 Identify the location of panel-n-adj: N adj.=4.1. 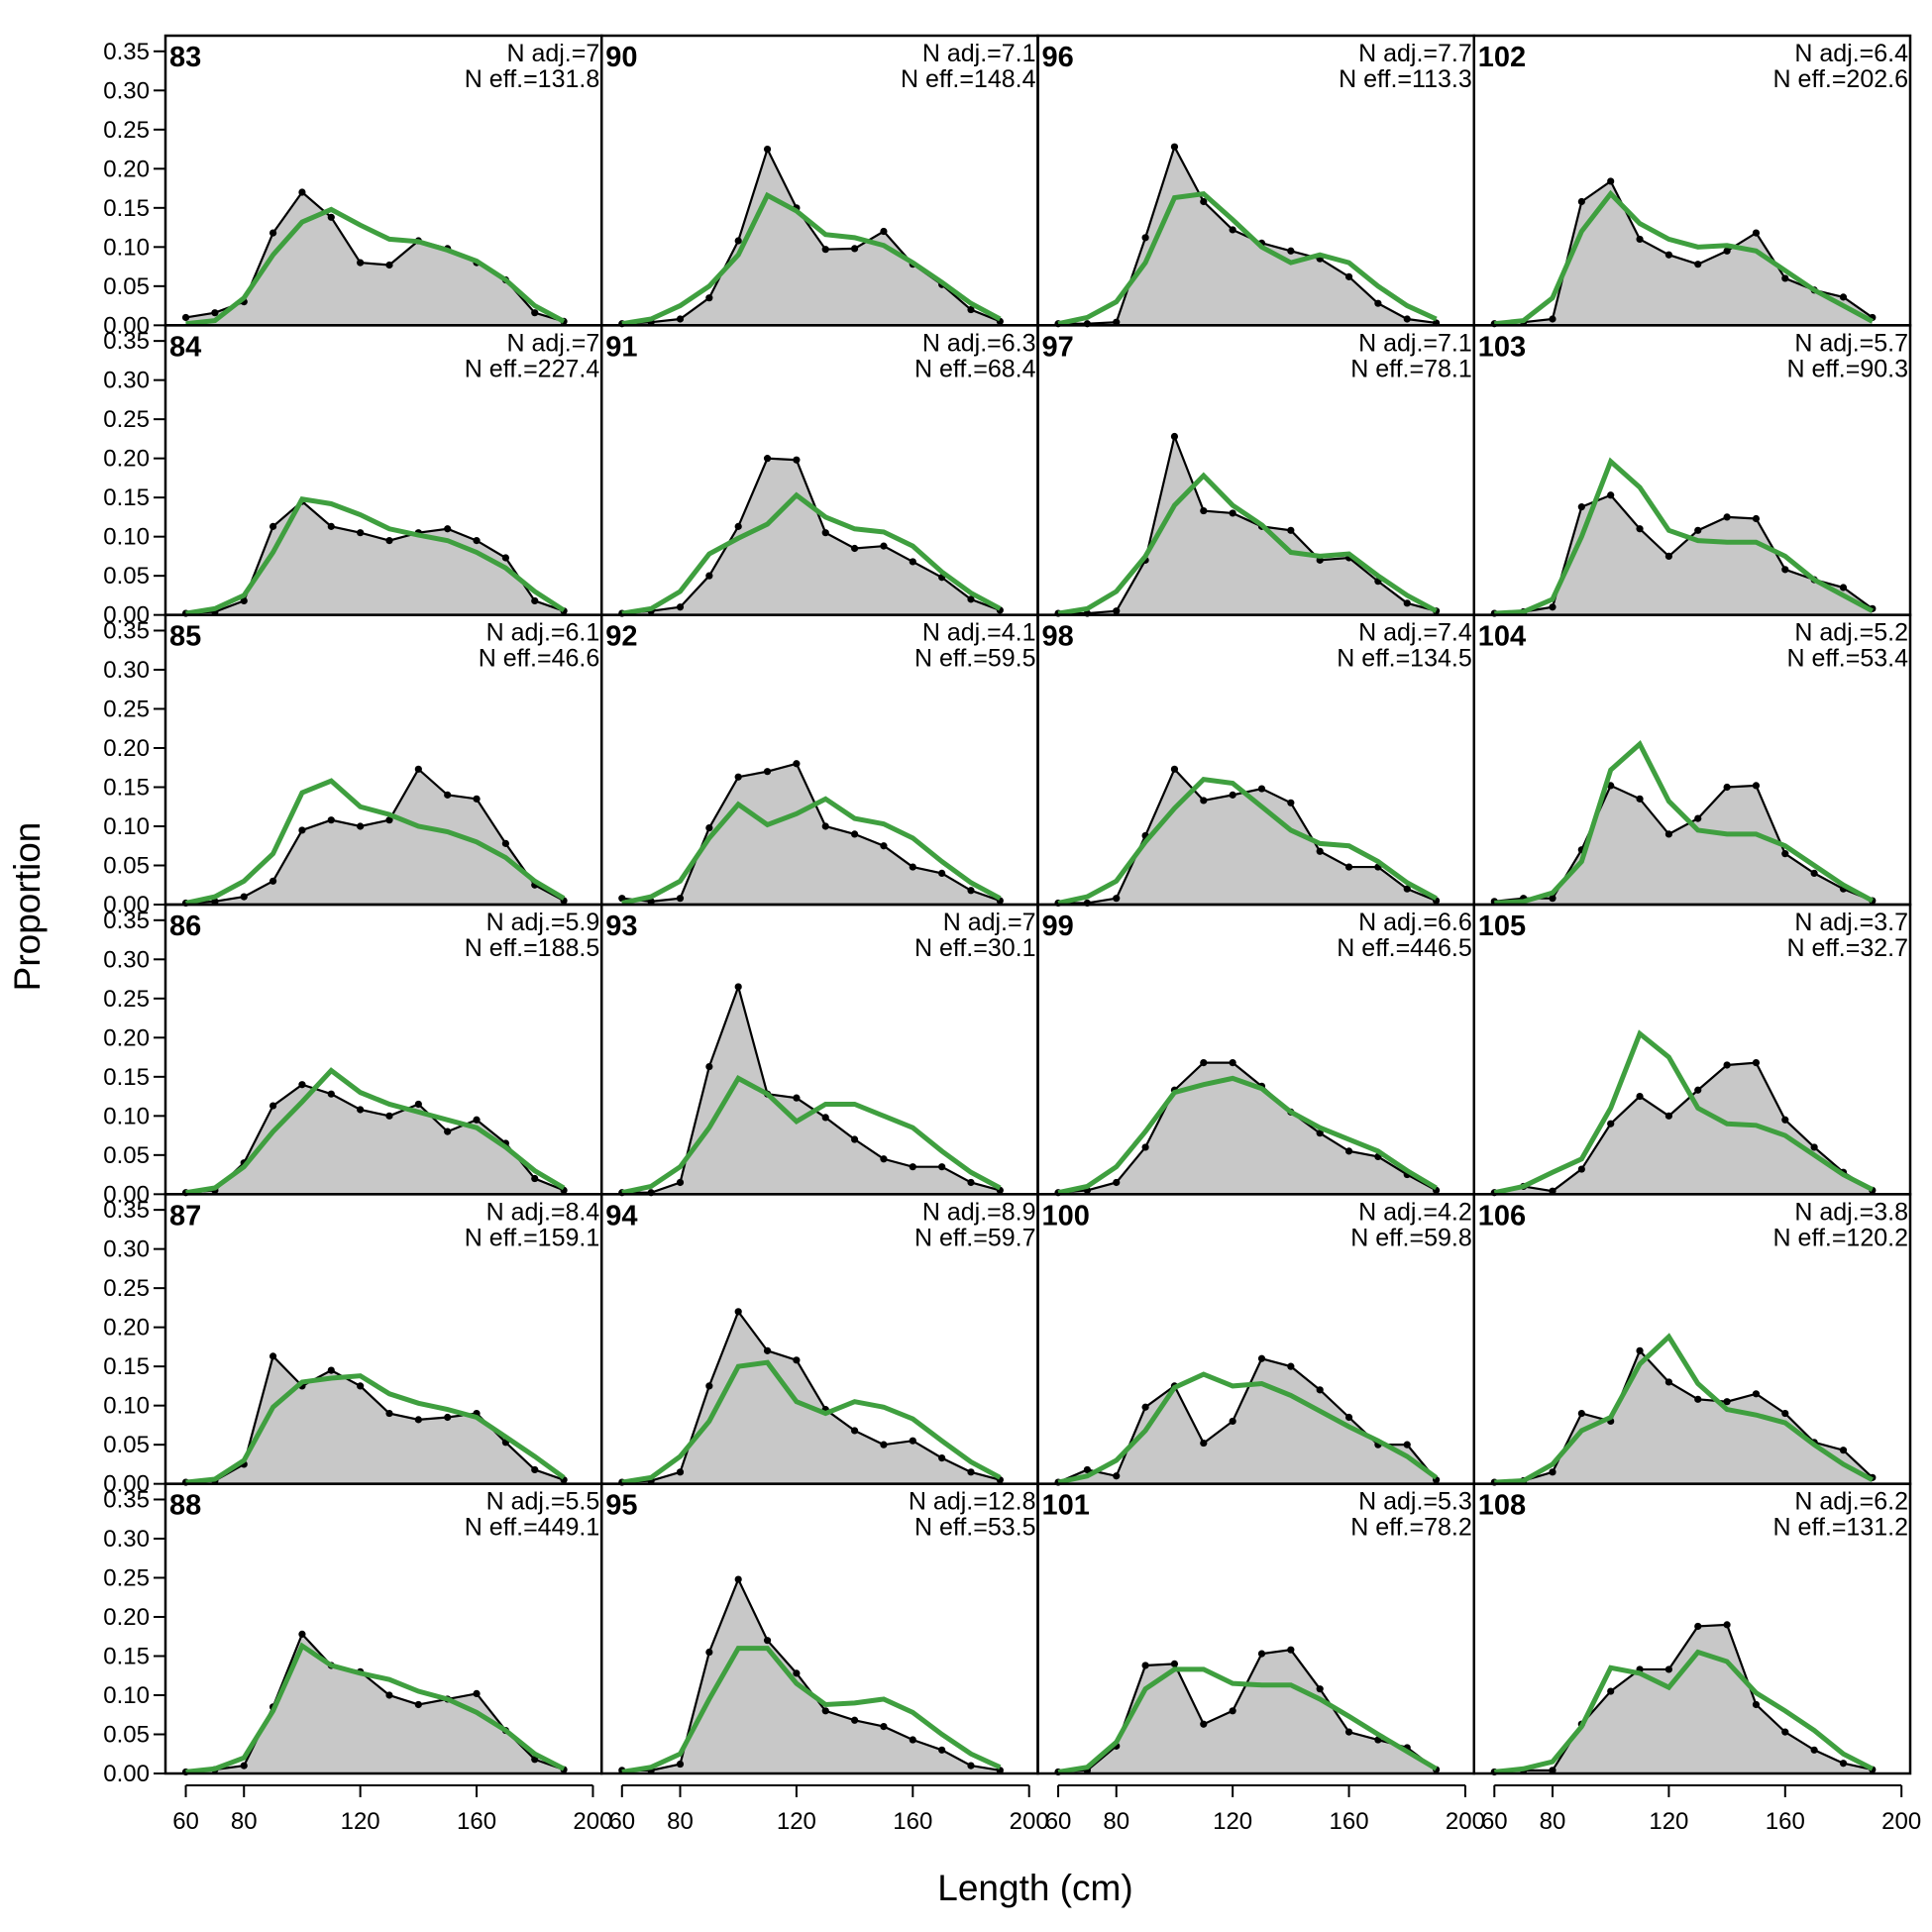
(979, 633).